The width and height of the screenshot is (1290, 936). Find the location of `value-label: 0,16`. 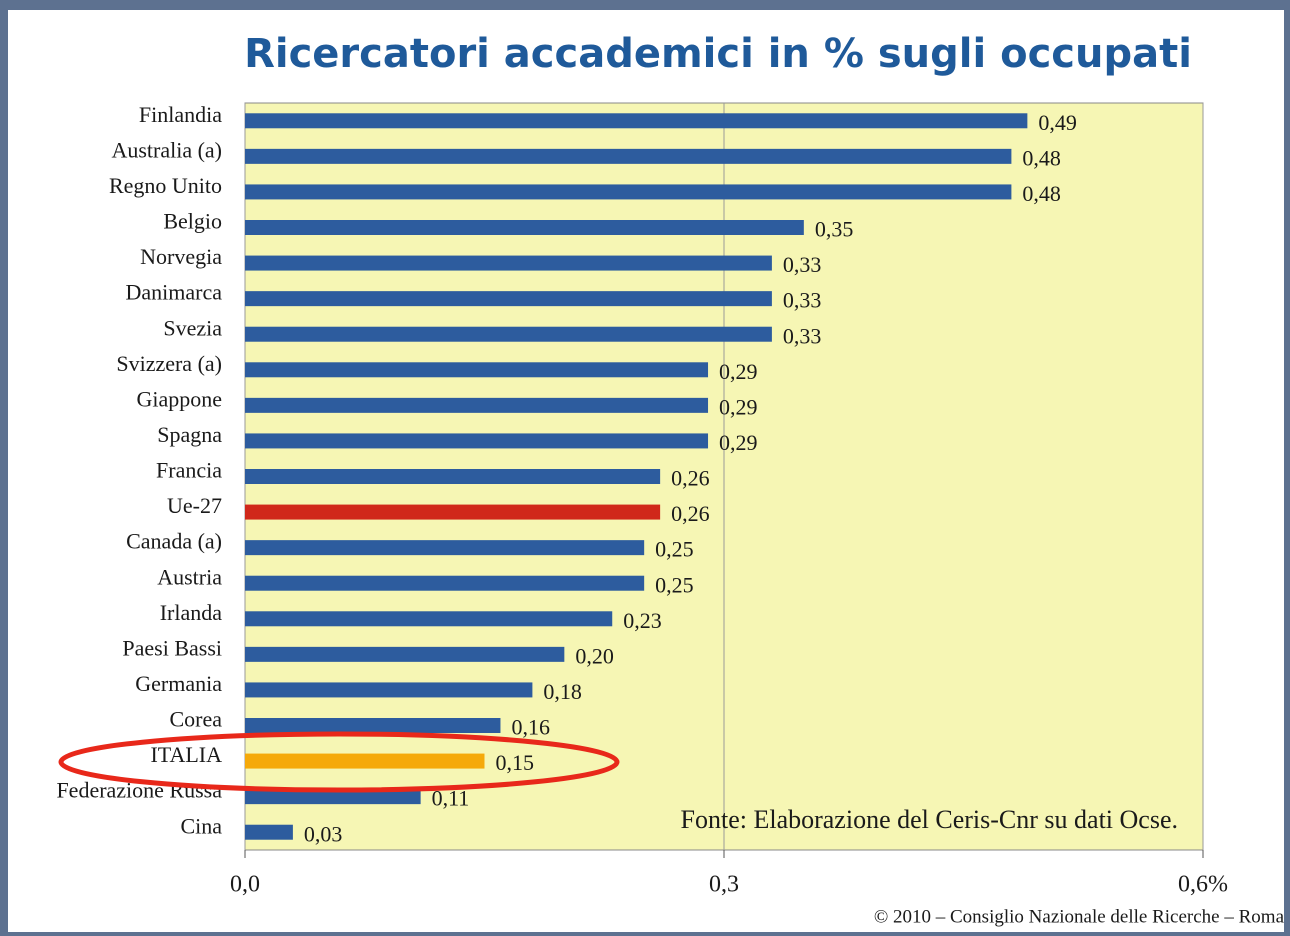

value-label: 0,16 is located at coordinates (530, 727).